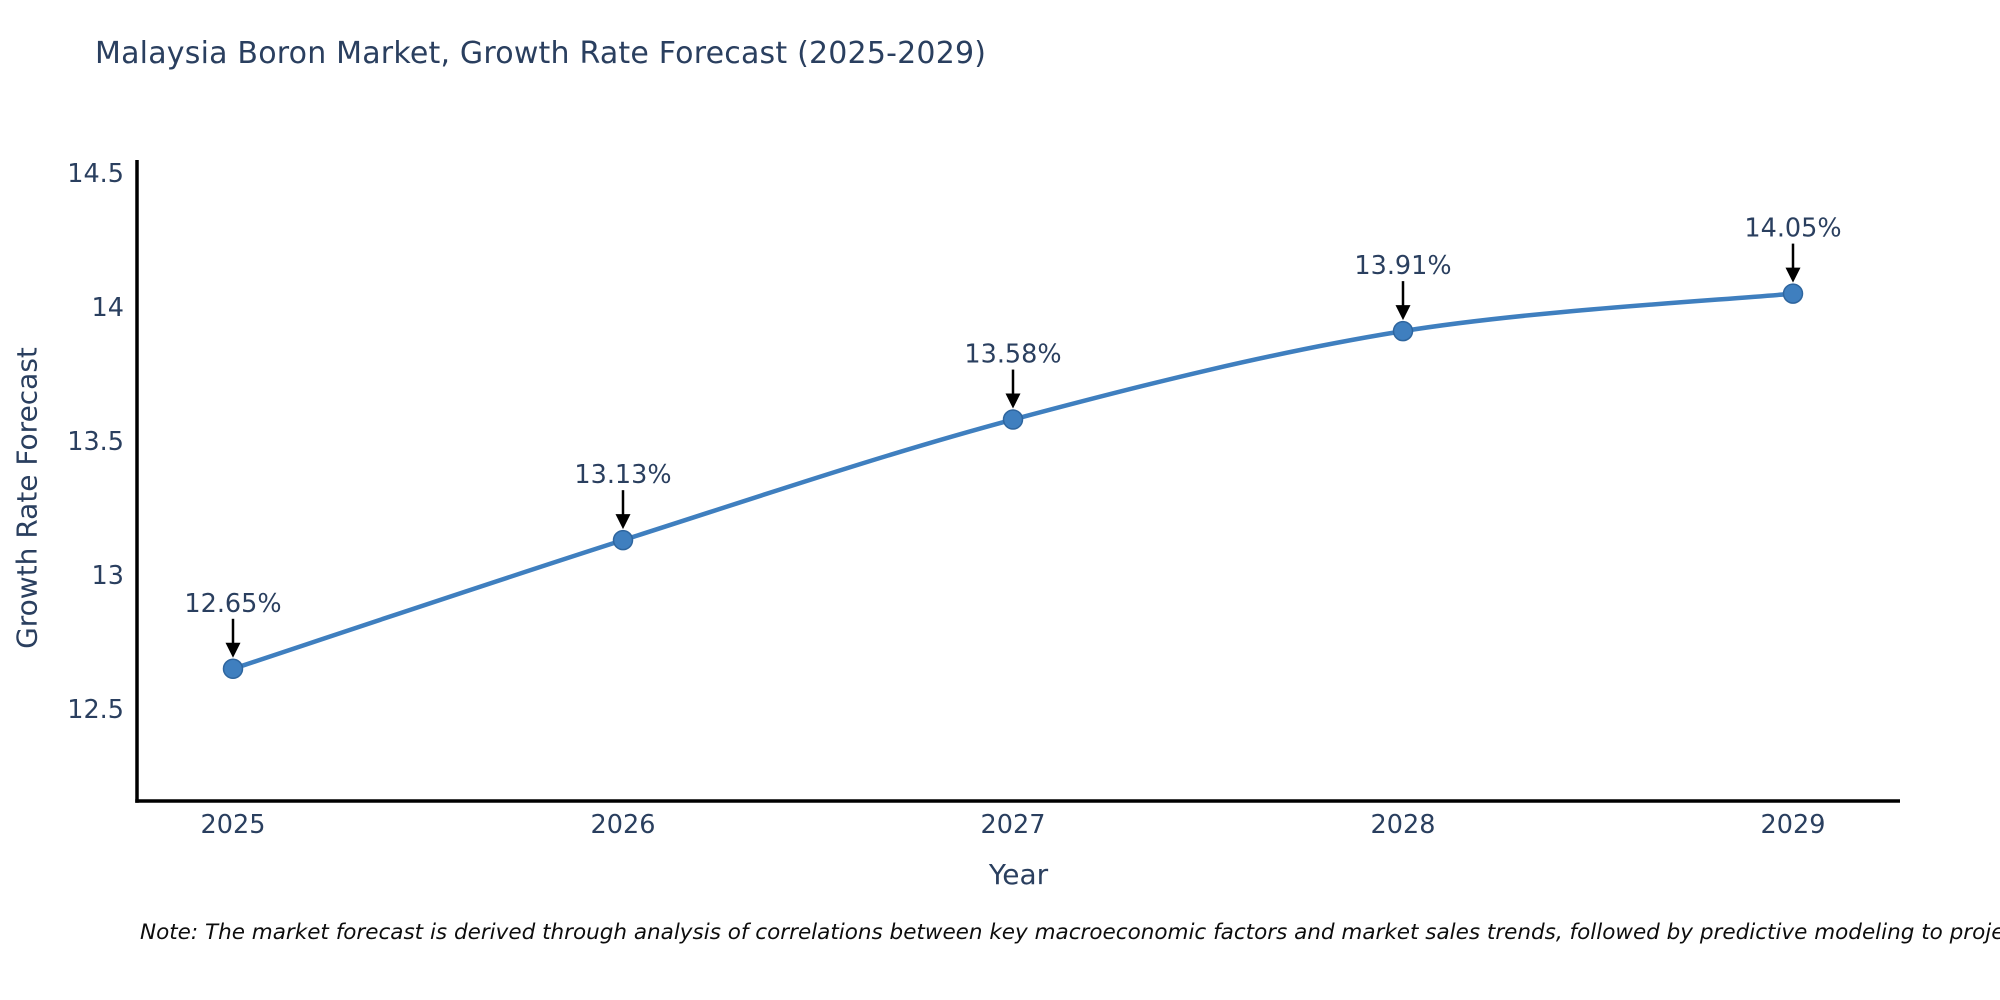 The width and height of the screenshot is (2000, 1000). I want to click on data-point-label: 13.58%, so click(1012, 355).